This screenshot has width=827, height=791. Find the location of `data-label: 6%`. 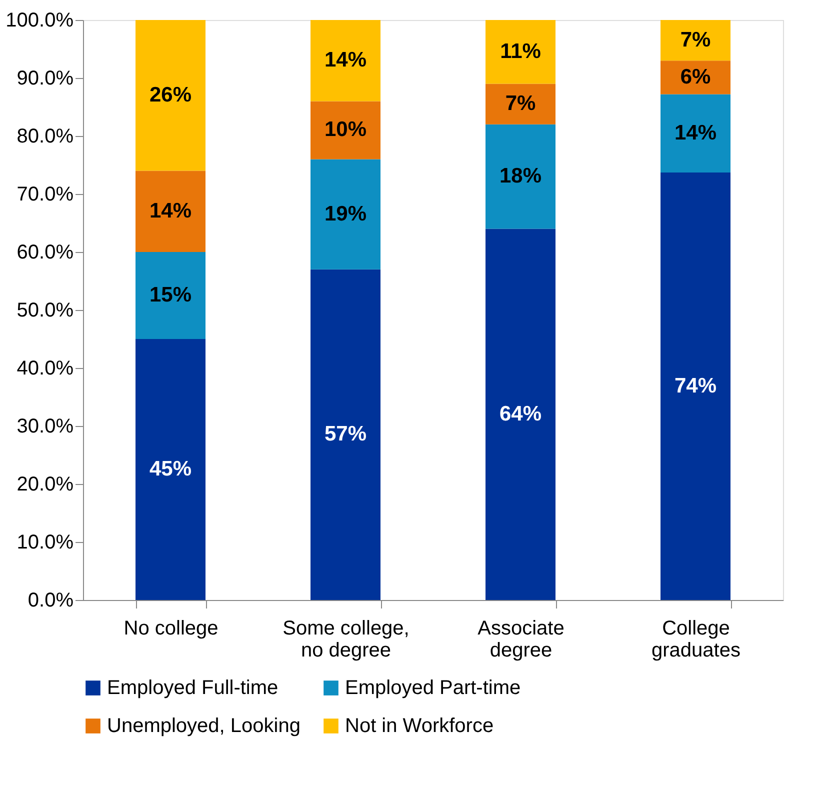

data-label: 6% is located at coordinates (695, 76).